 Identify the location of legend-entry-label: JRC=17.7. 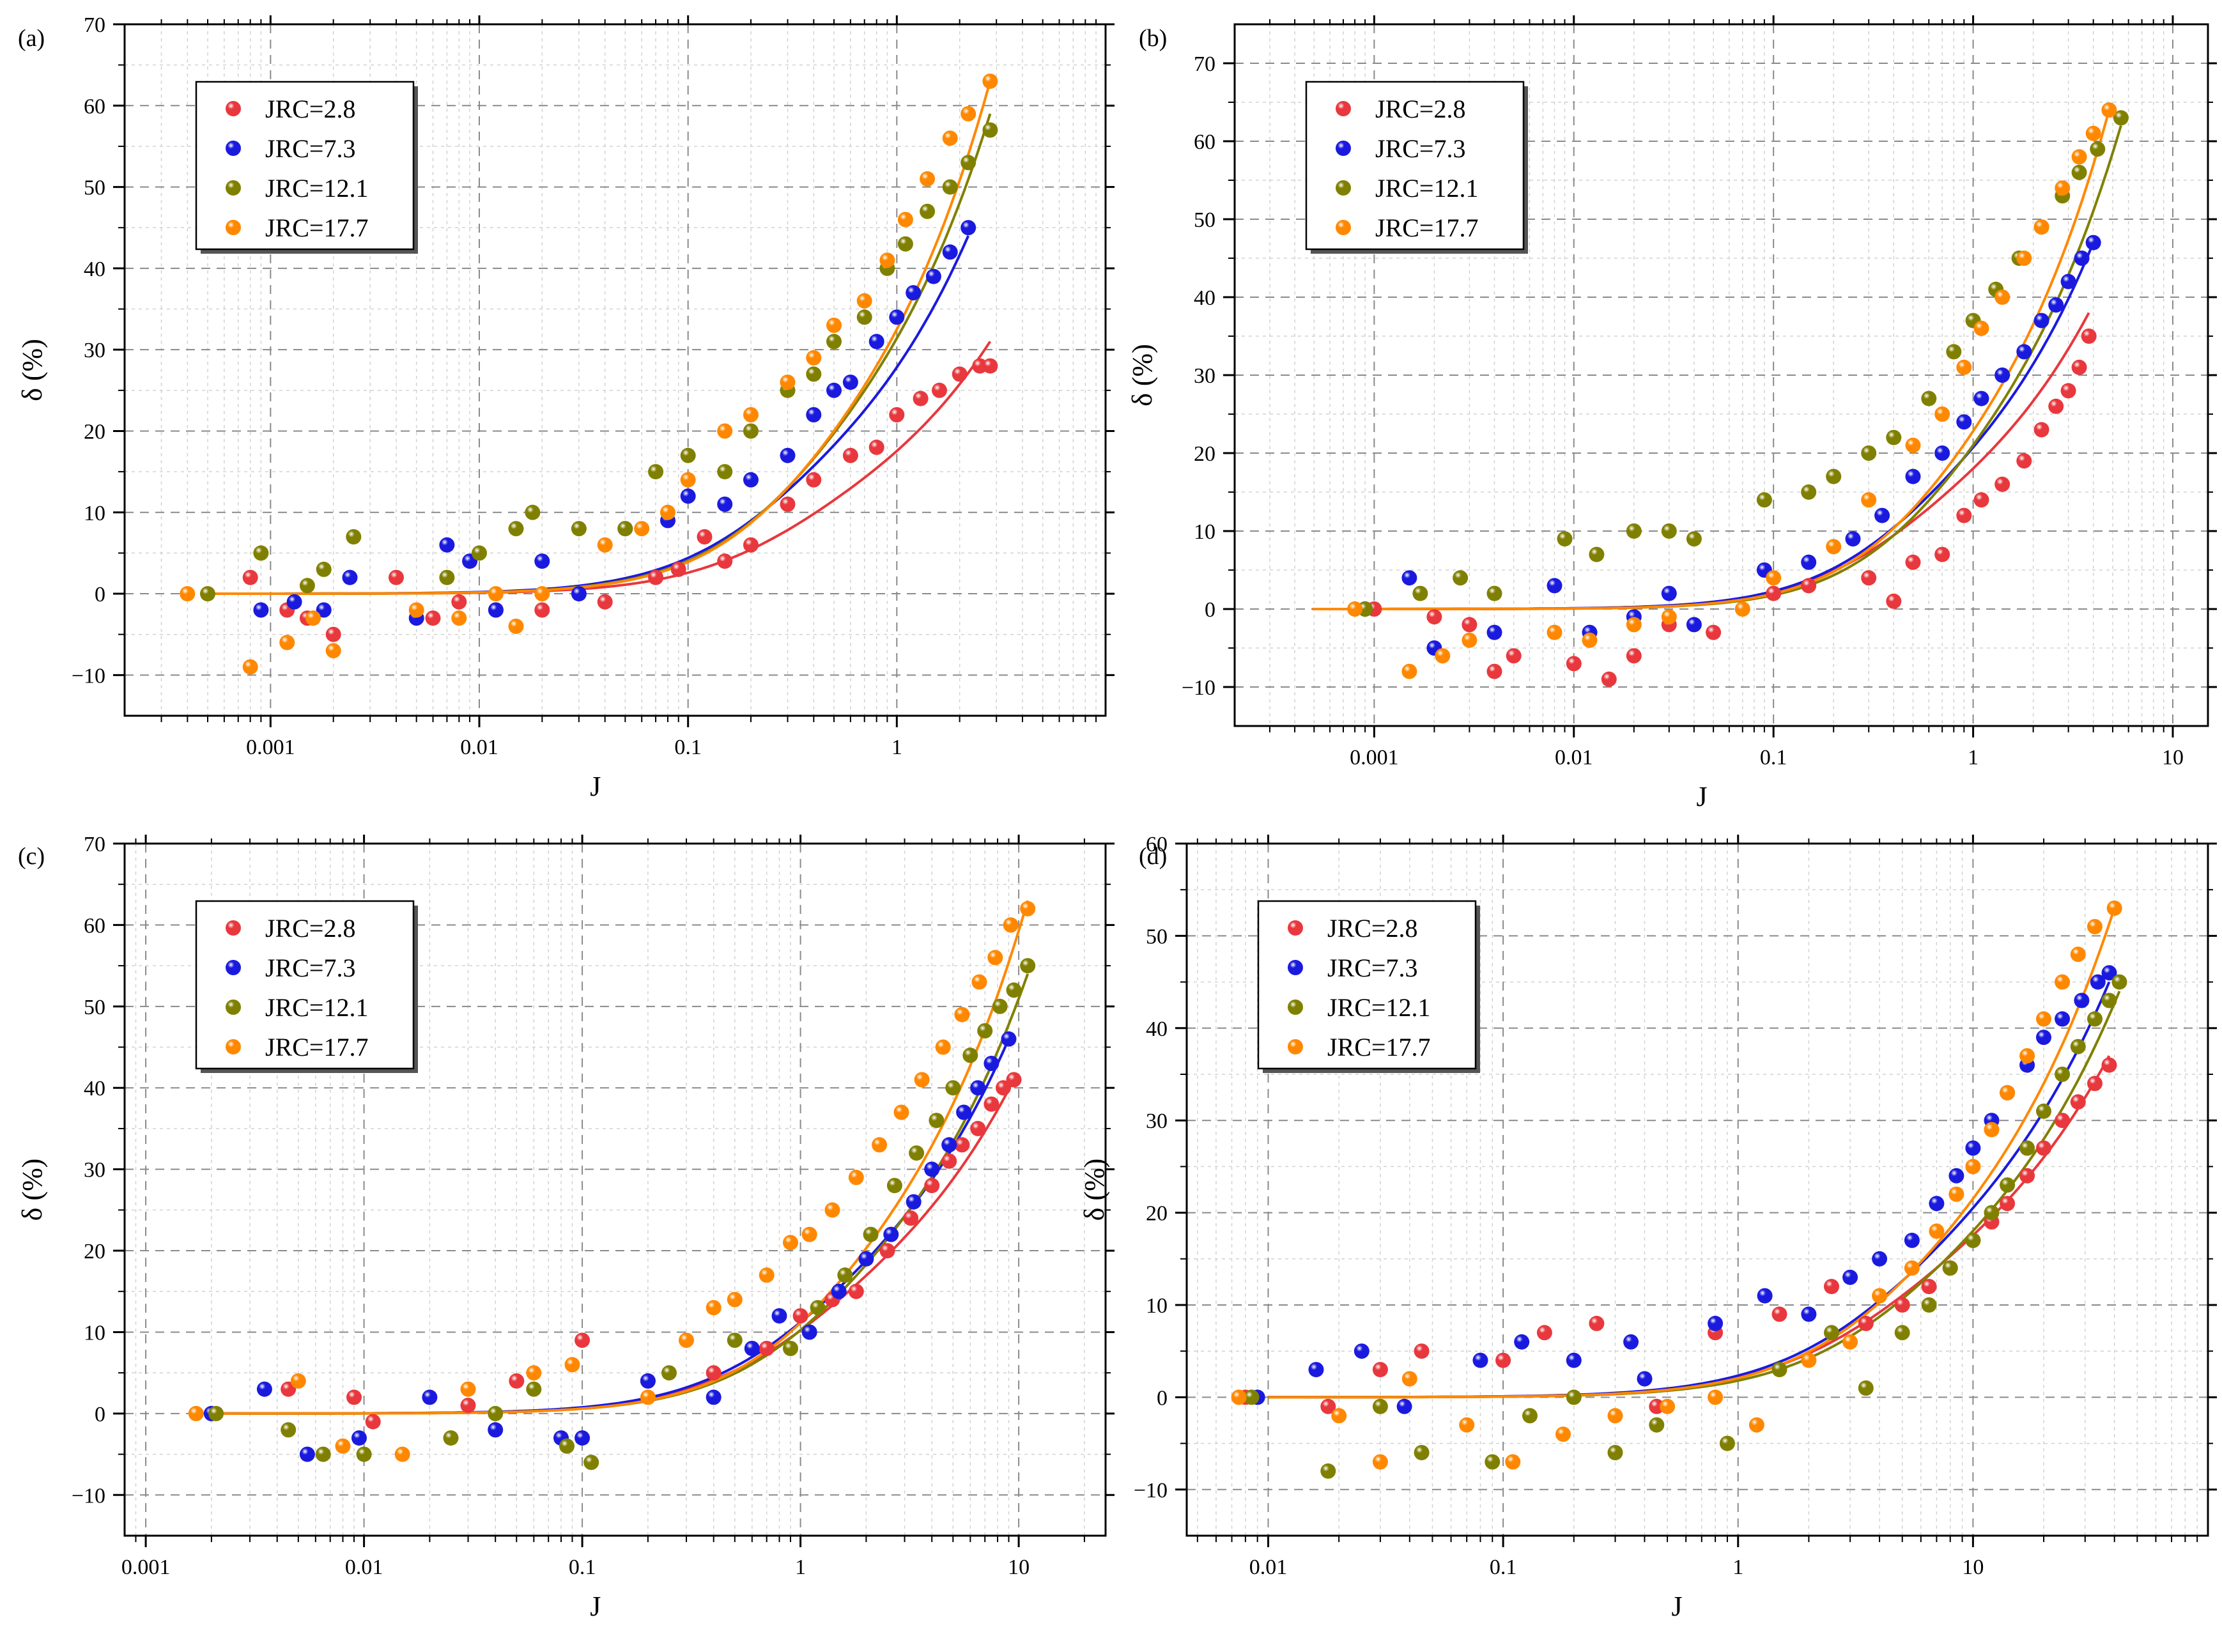
(316, 1047).